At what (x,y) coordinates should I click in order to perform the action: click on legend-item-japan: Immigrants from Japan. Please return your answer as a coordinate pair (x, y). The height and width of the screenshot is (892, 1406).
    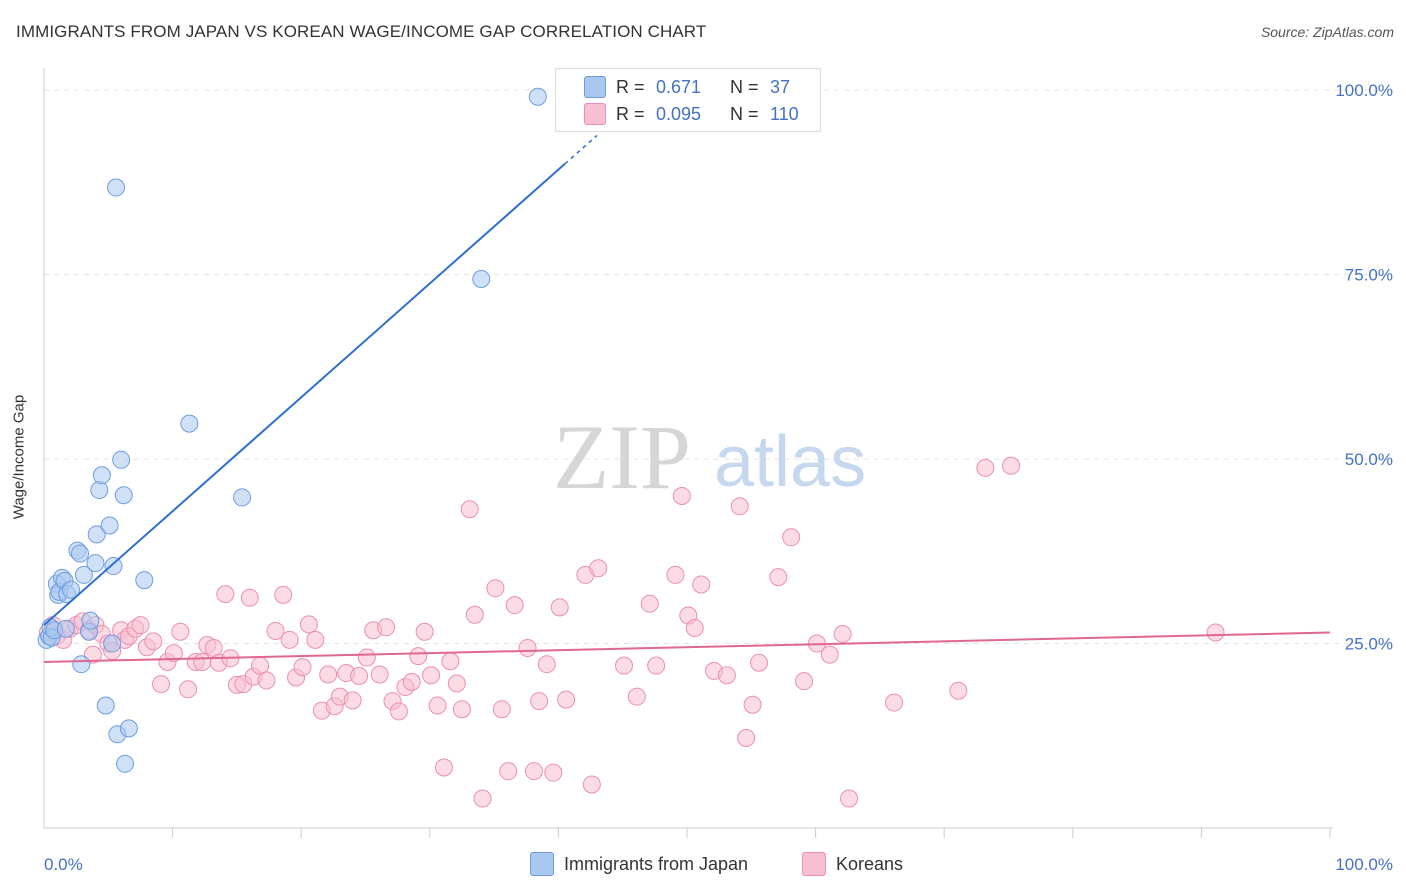
    Looking at the image, I should click on (639, 864).